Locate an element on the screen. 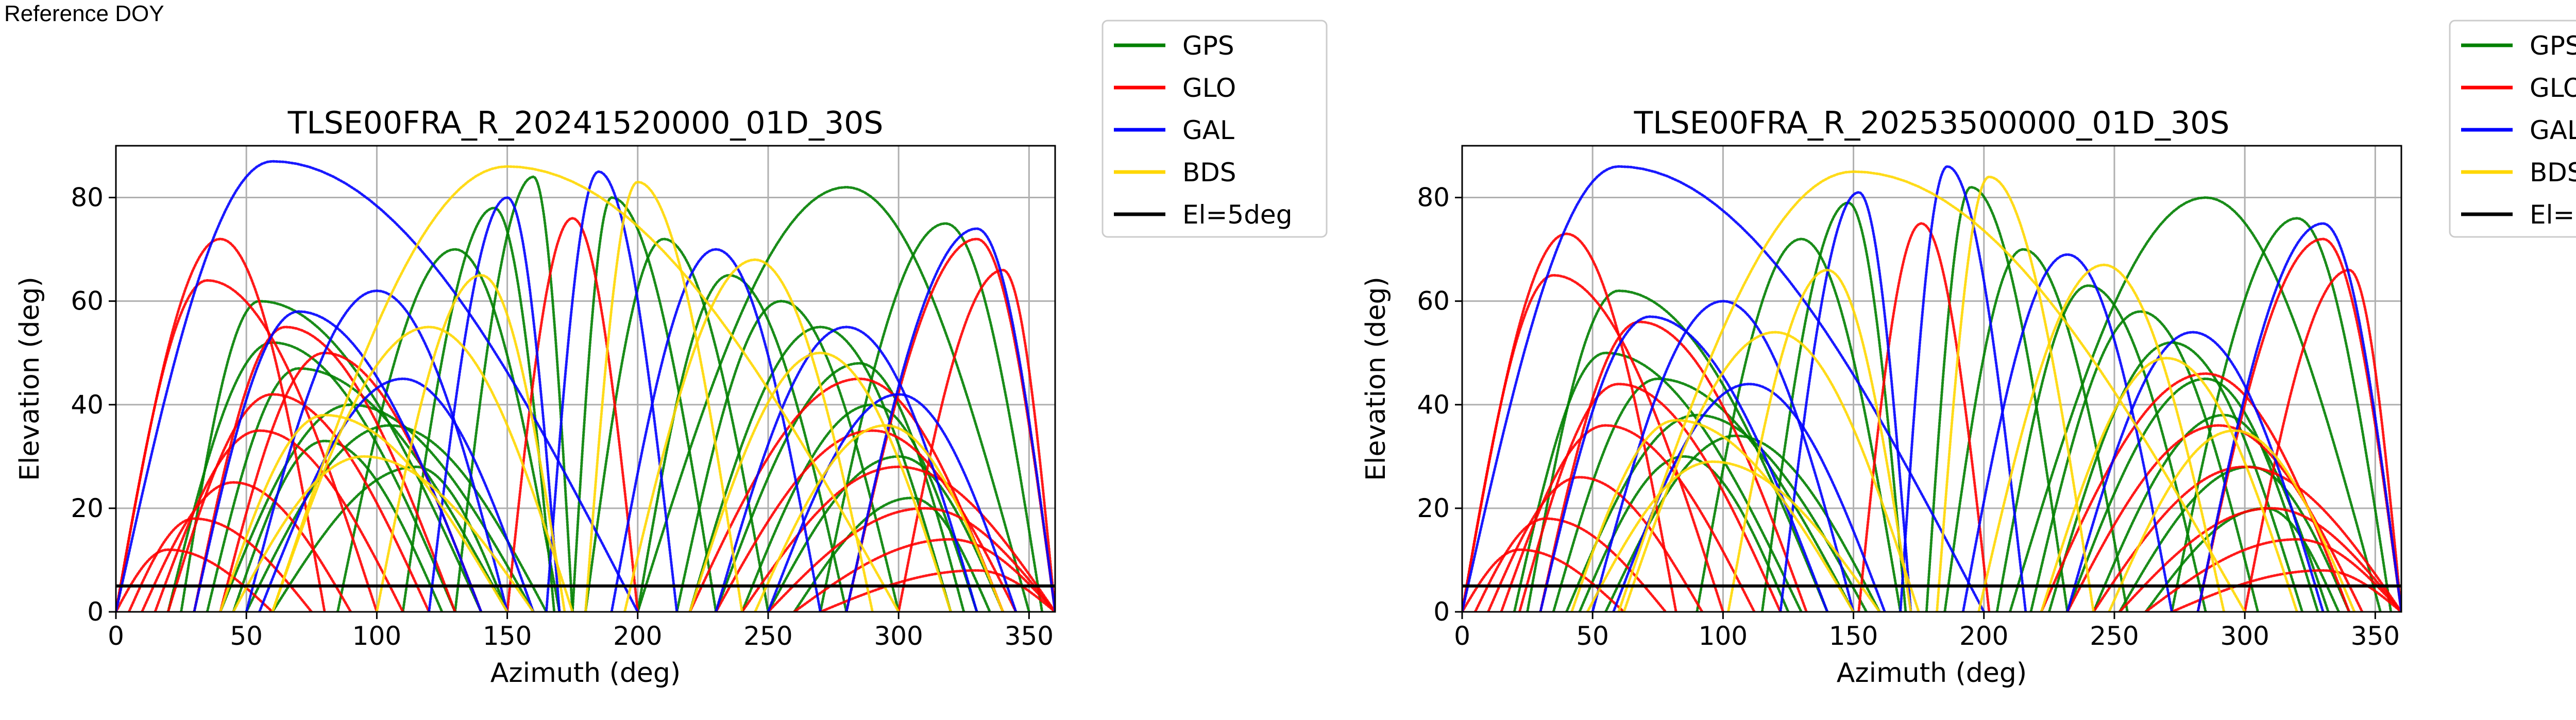 This screenshot has width=2576, height=720. x-tick-label: 0 is located at coordinates (116, 636).